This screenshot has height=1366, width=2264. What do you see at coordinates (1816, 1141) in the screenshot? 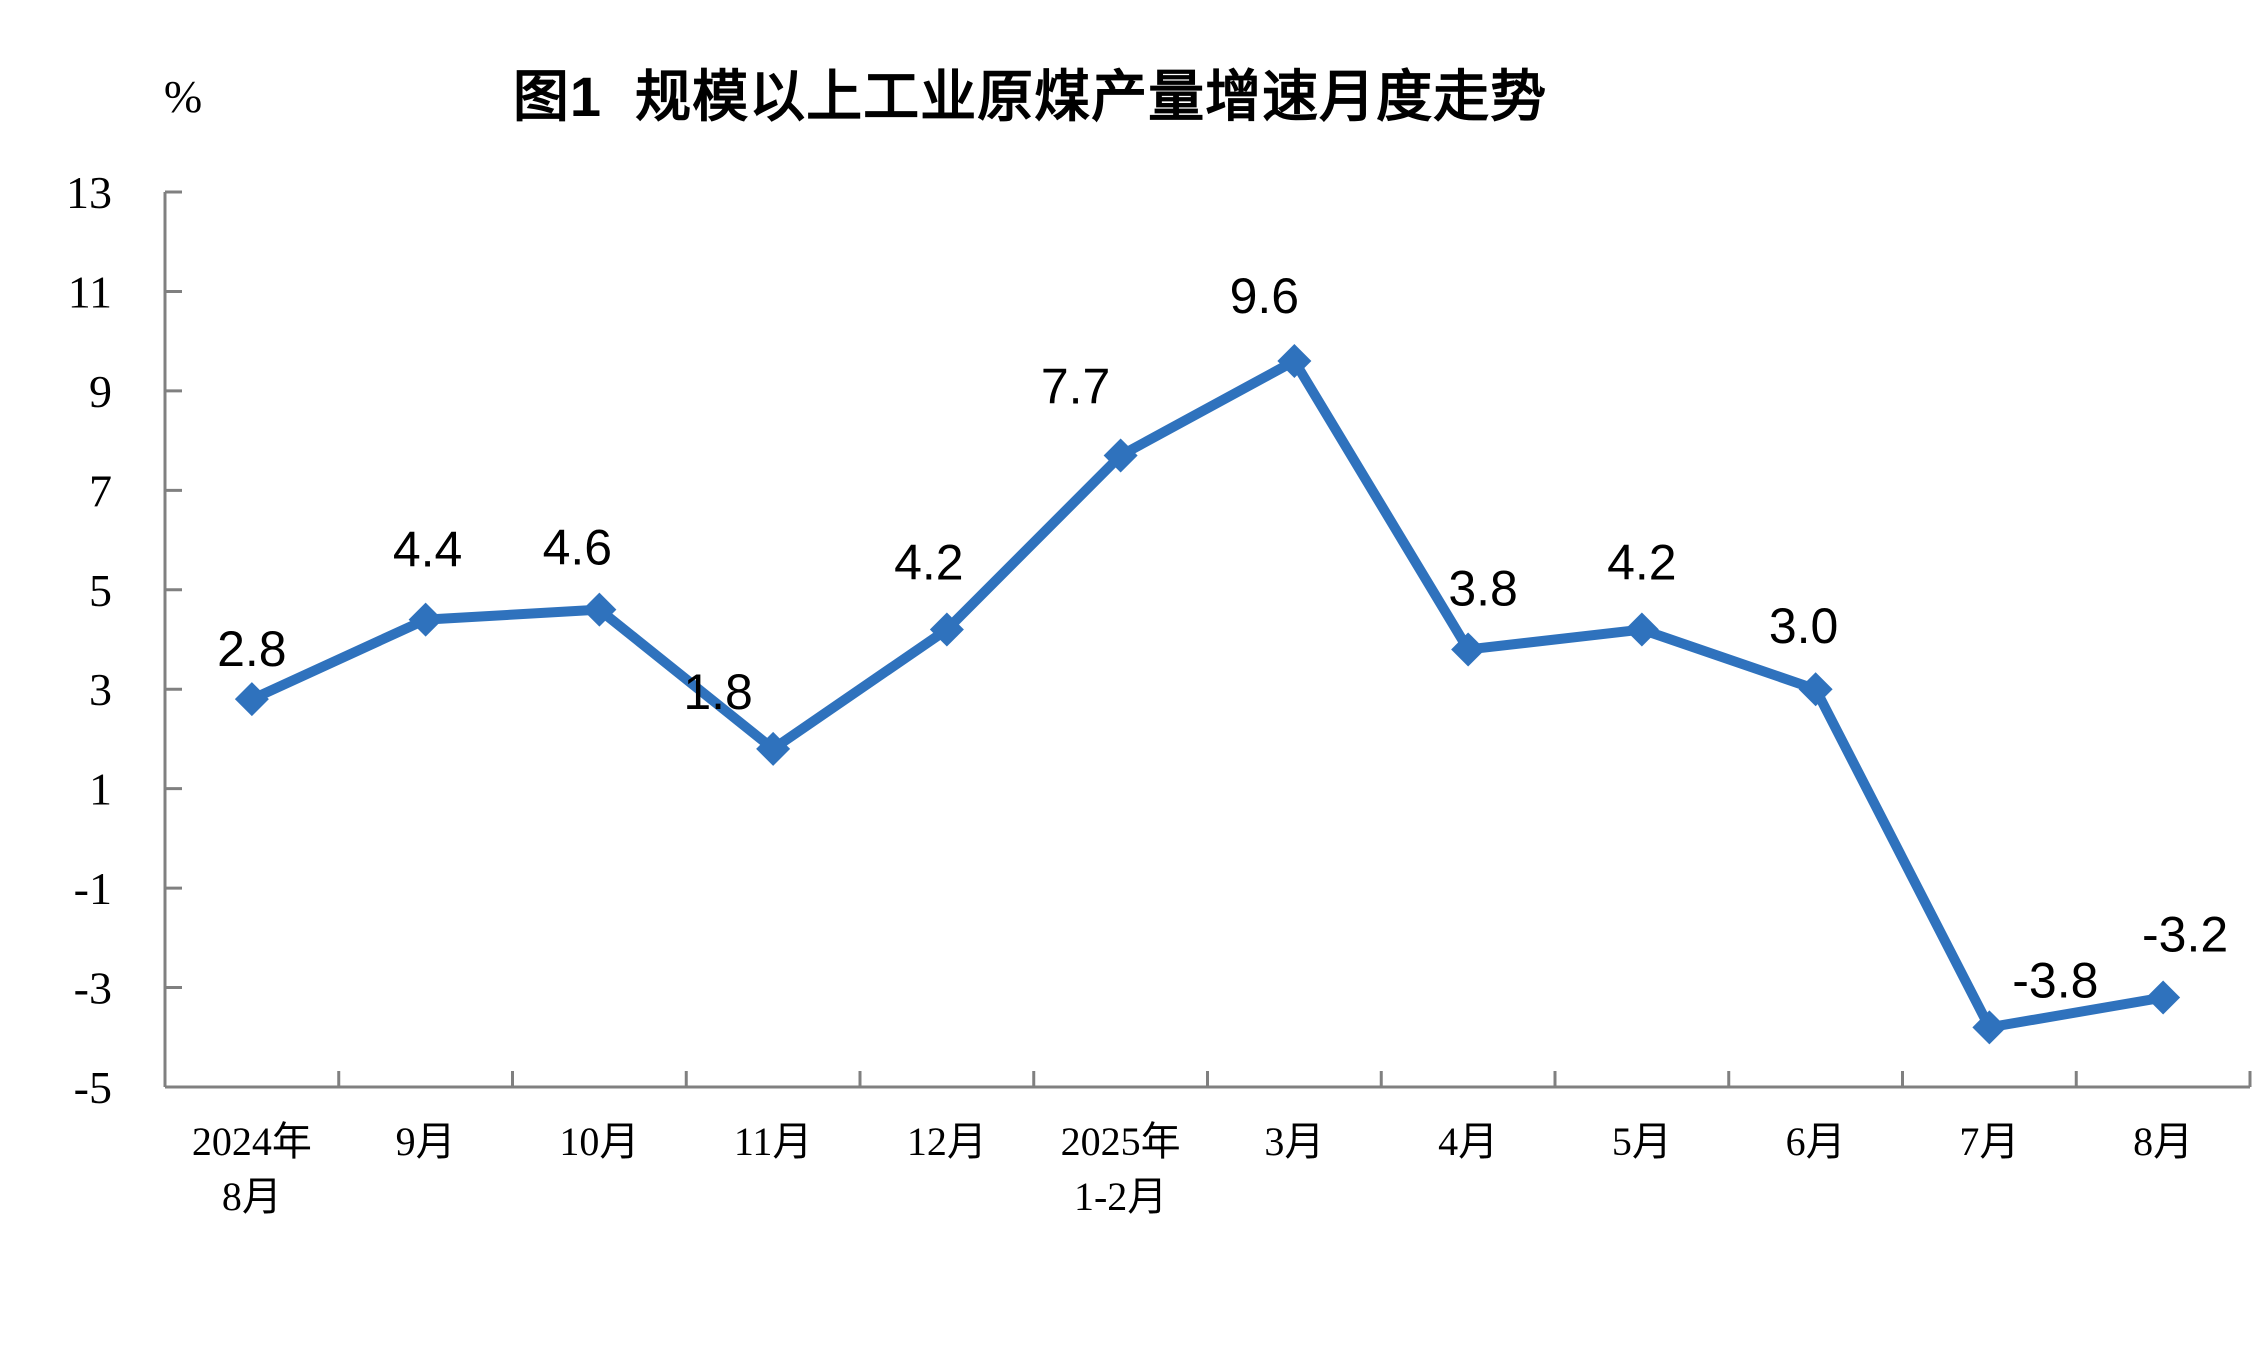
I see `x-axis-category-label: 6月` at bounding box center [1816, 1141].